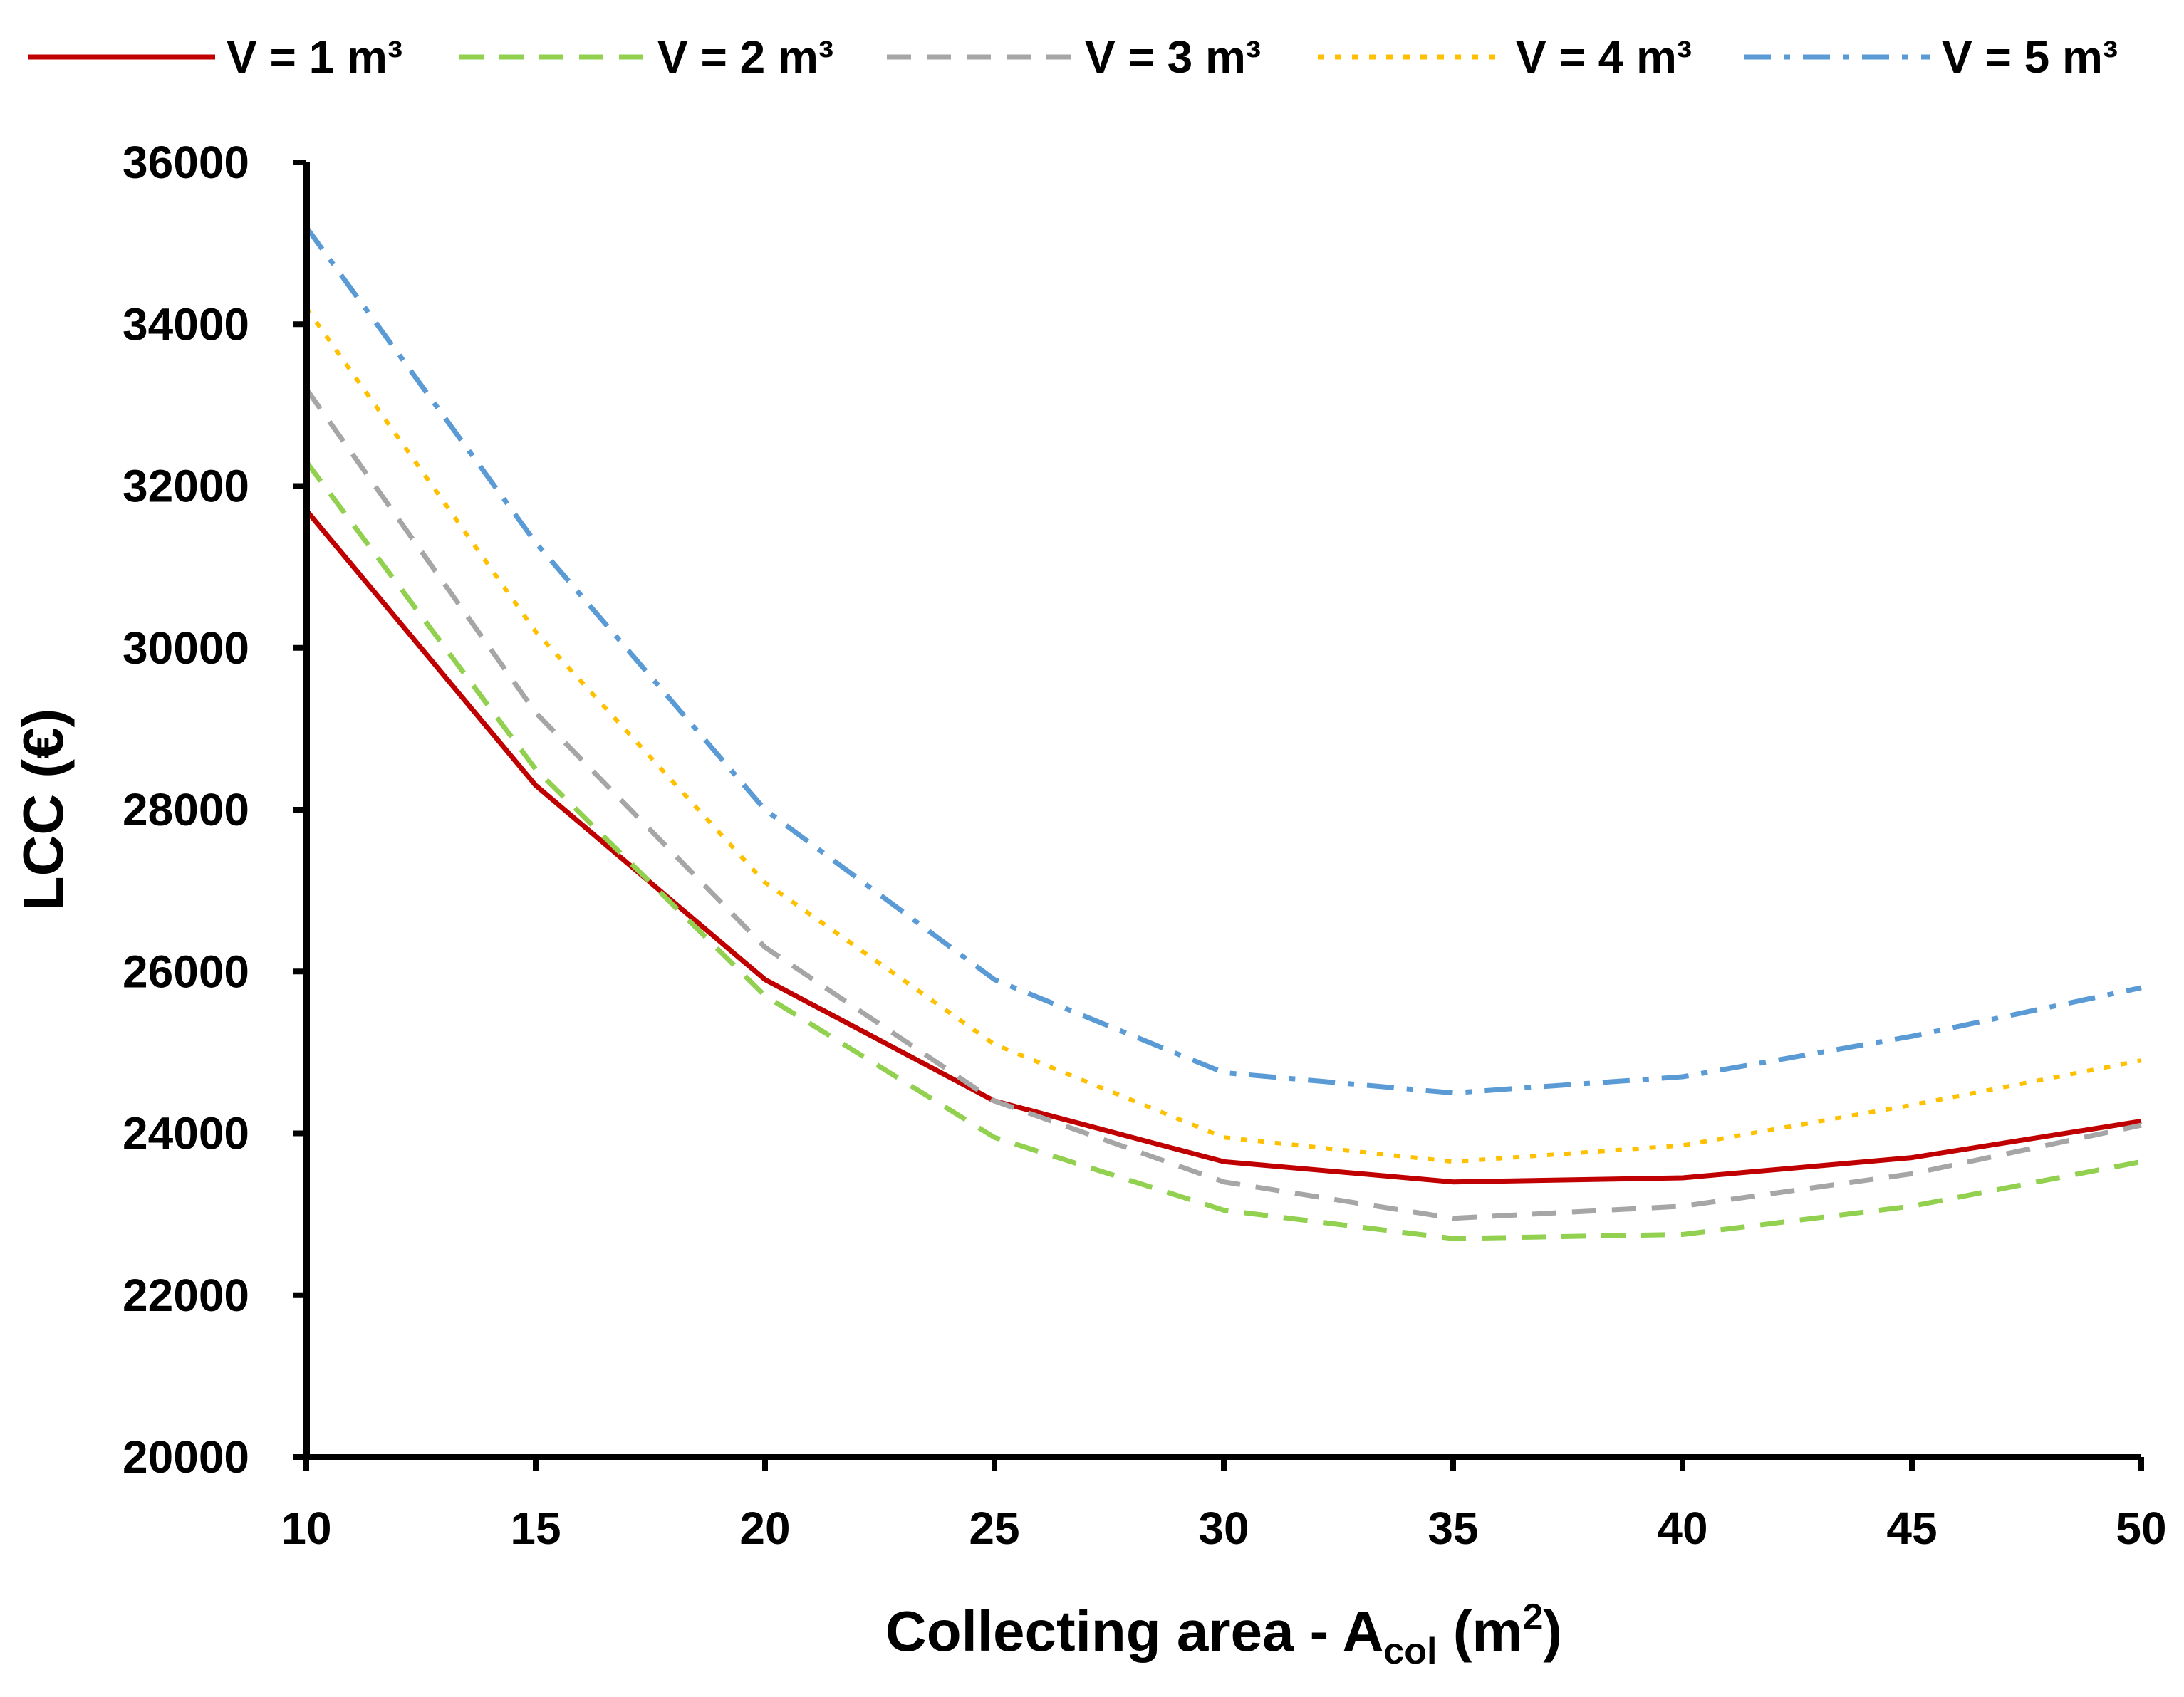 This screenshot has height=1697, width=2184. I want to click on legend-label-v2: V = 2 m³, so click(745, 57).